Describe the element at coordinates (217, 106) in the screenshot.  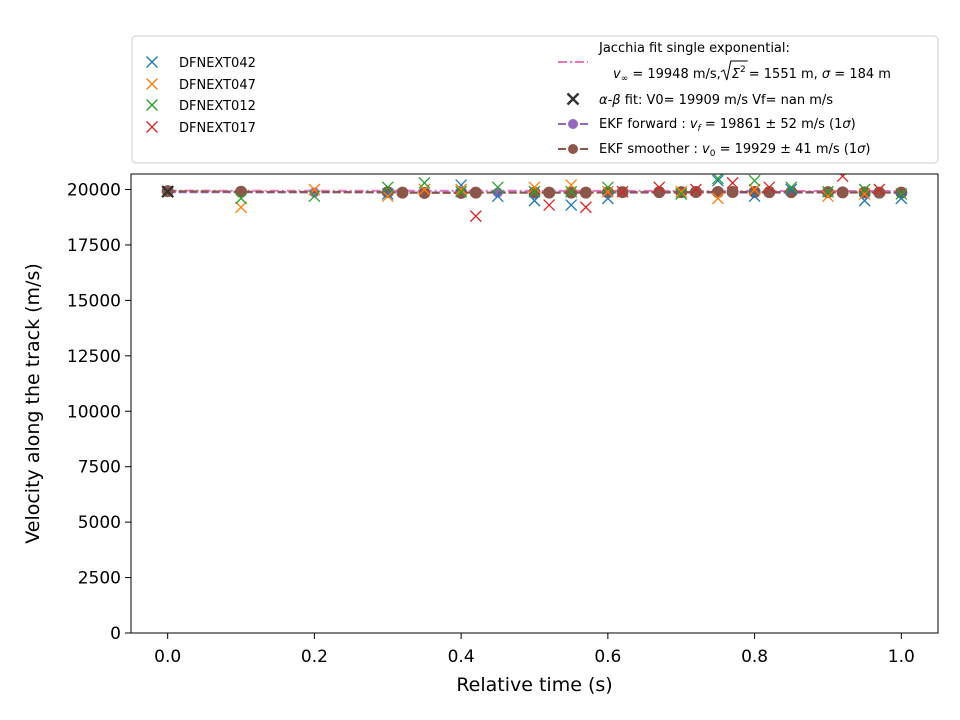
I see `legend-label-2: DFNEXT012` at that location.